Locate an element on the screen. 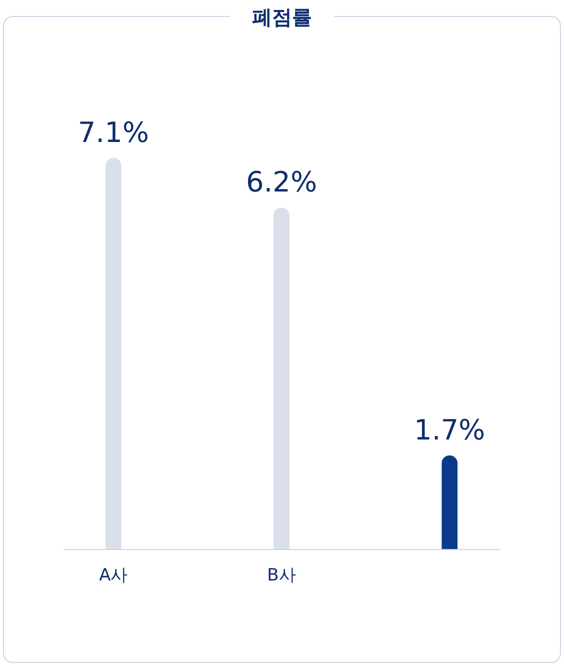 The height and width of the screenshot is (665, 564). data-label: 6.2% is located at coordinates (282, 182).